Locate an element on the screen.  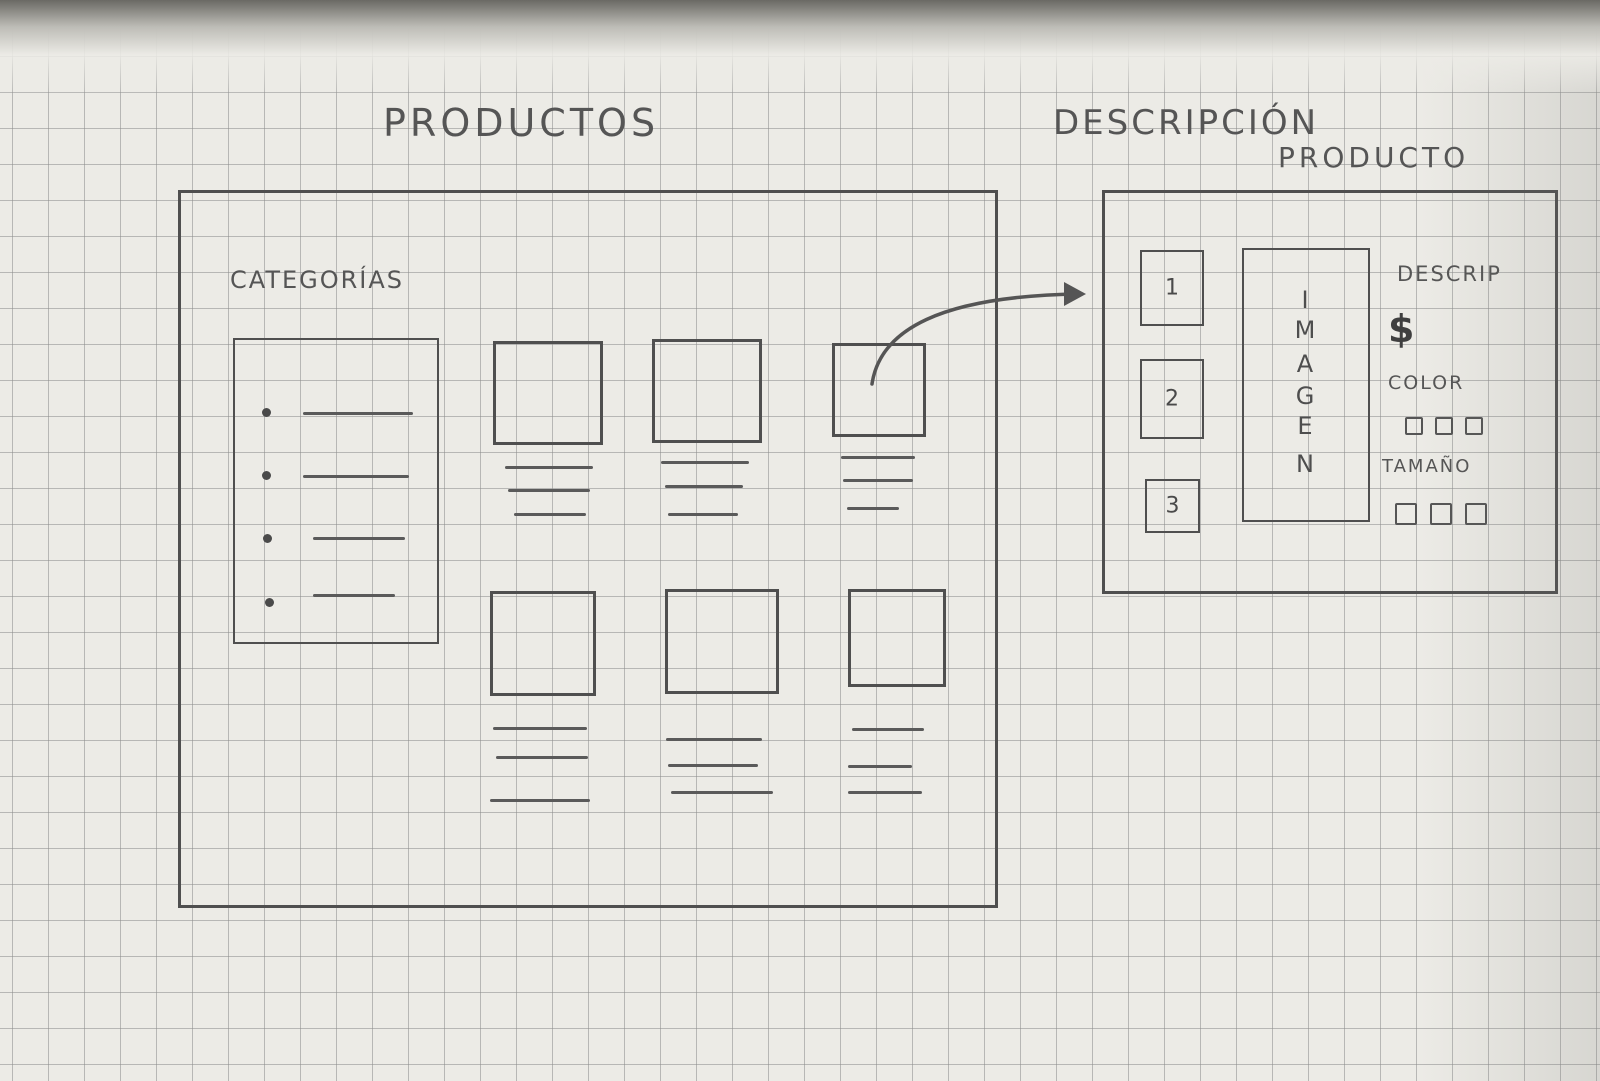
description-page-subtitle: PRODUCTO is located at coordinates (1374, 157).